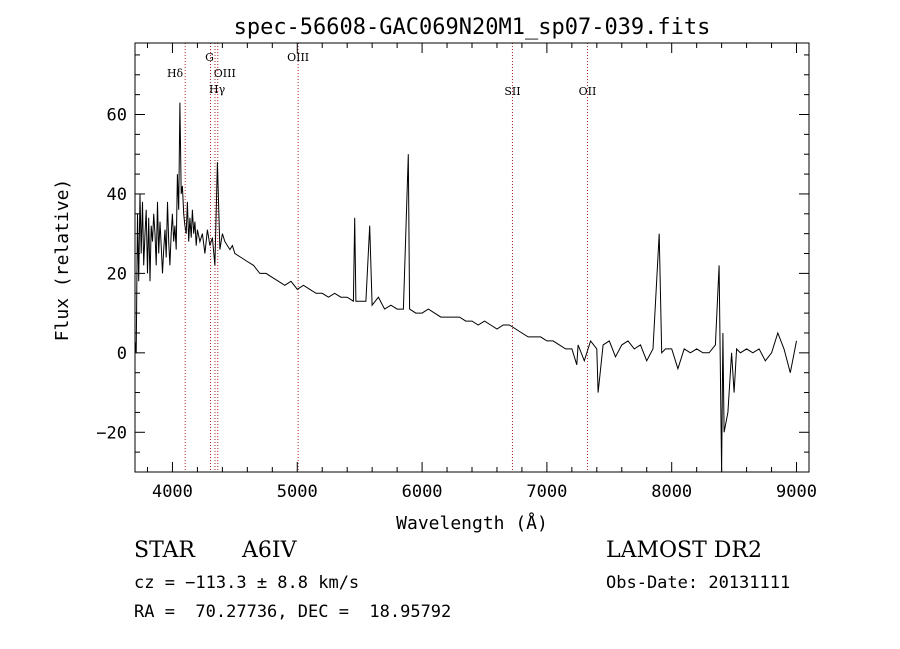  What do you see at coordinates (293, 612) in the screenshot?
I see `ra-dec-coordinates: RA = 70.27736, DEC = 18.95792` at bounding box center [293, 612].